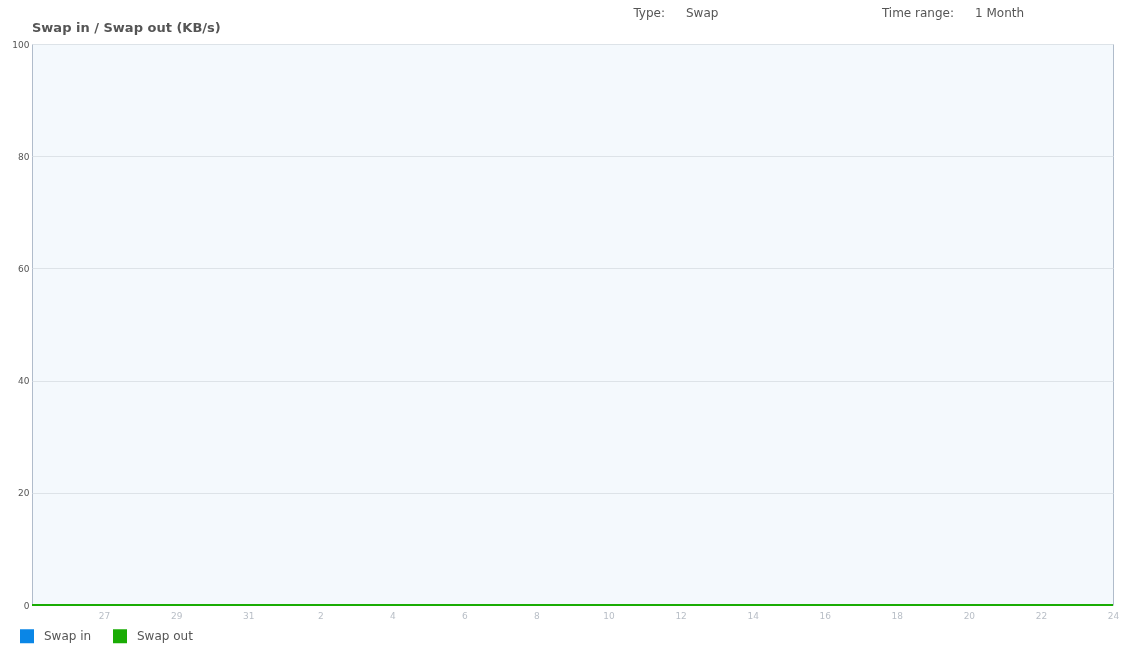 The image size is (1124, 656). What do you see at coordinates (104, 615) in the screenshot?
I see `x-tick-label: 27` at bounding box center [104, 615].